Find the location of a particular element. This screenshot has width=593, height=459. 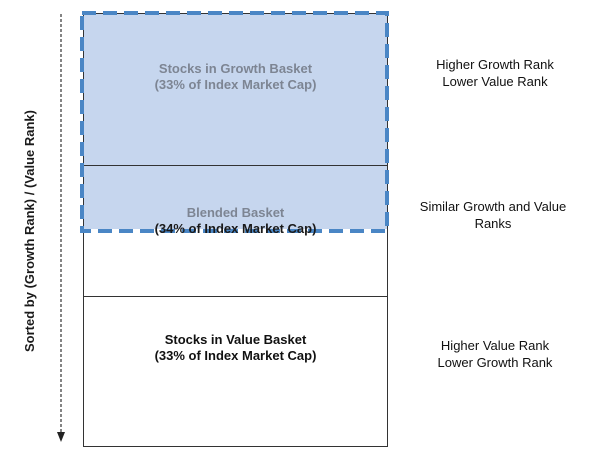

side-label-top: Higher Growth Rank Lower Value Rank is located at coordinates (495, 73).